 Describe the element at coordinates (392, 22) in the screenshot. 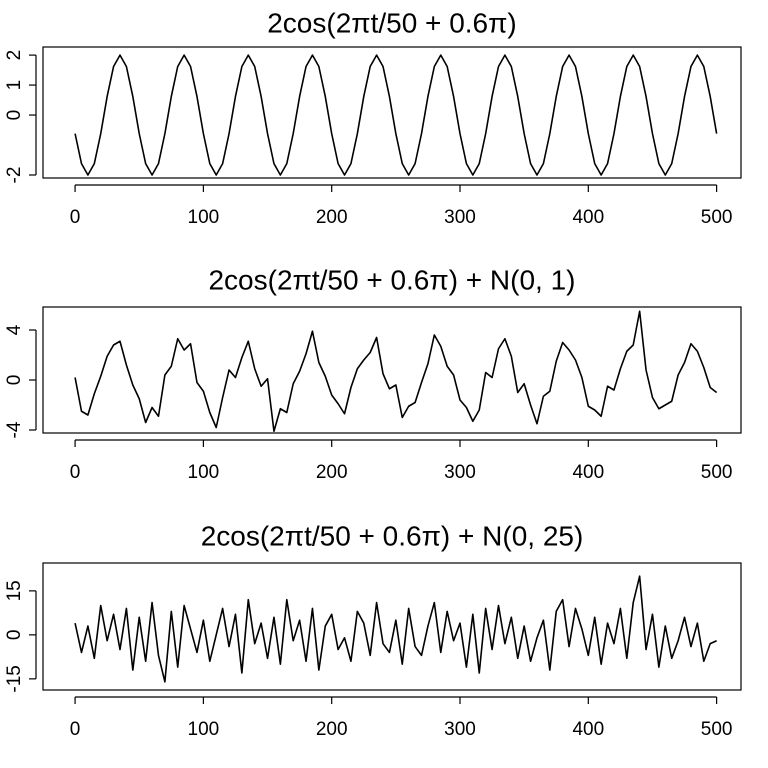

I see `chart-title: 2cos(2πt/50 + 0.6π)` at that location.